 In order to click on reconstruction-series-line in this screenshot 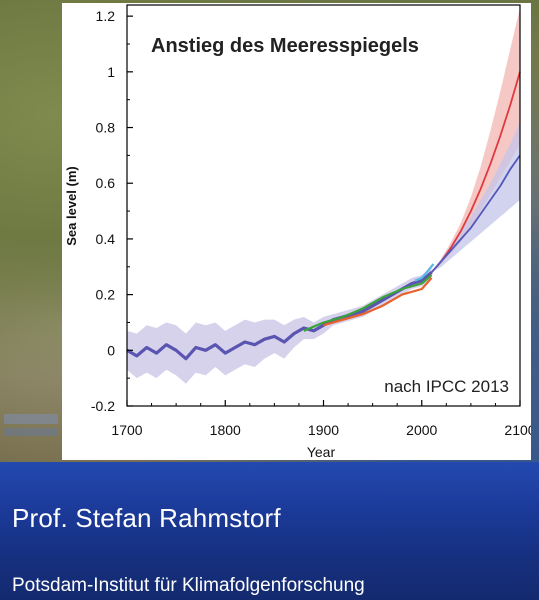, I will do `click(279, 316)`.